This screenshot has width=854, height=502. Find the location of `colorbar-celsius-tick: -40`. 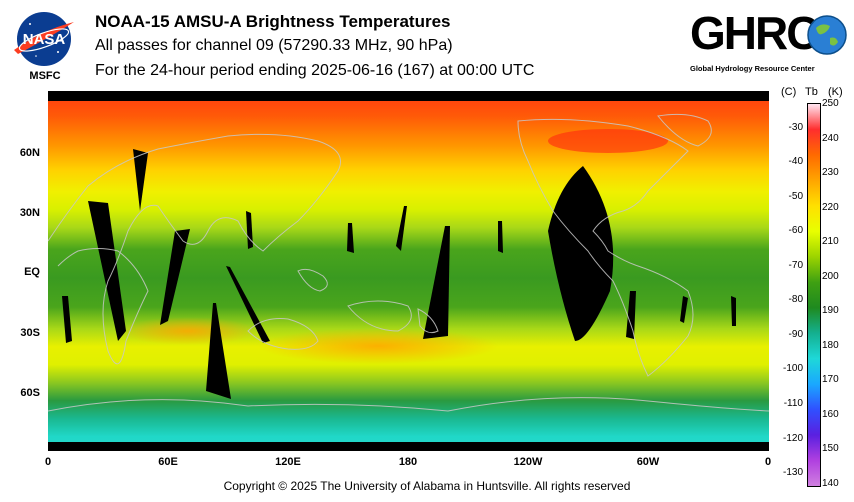

colorbar-celsius-tick: -40 is located at coordinates (795, 162).